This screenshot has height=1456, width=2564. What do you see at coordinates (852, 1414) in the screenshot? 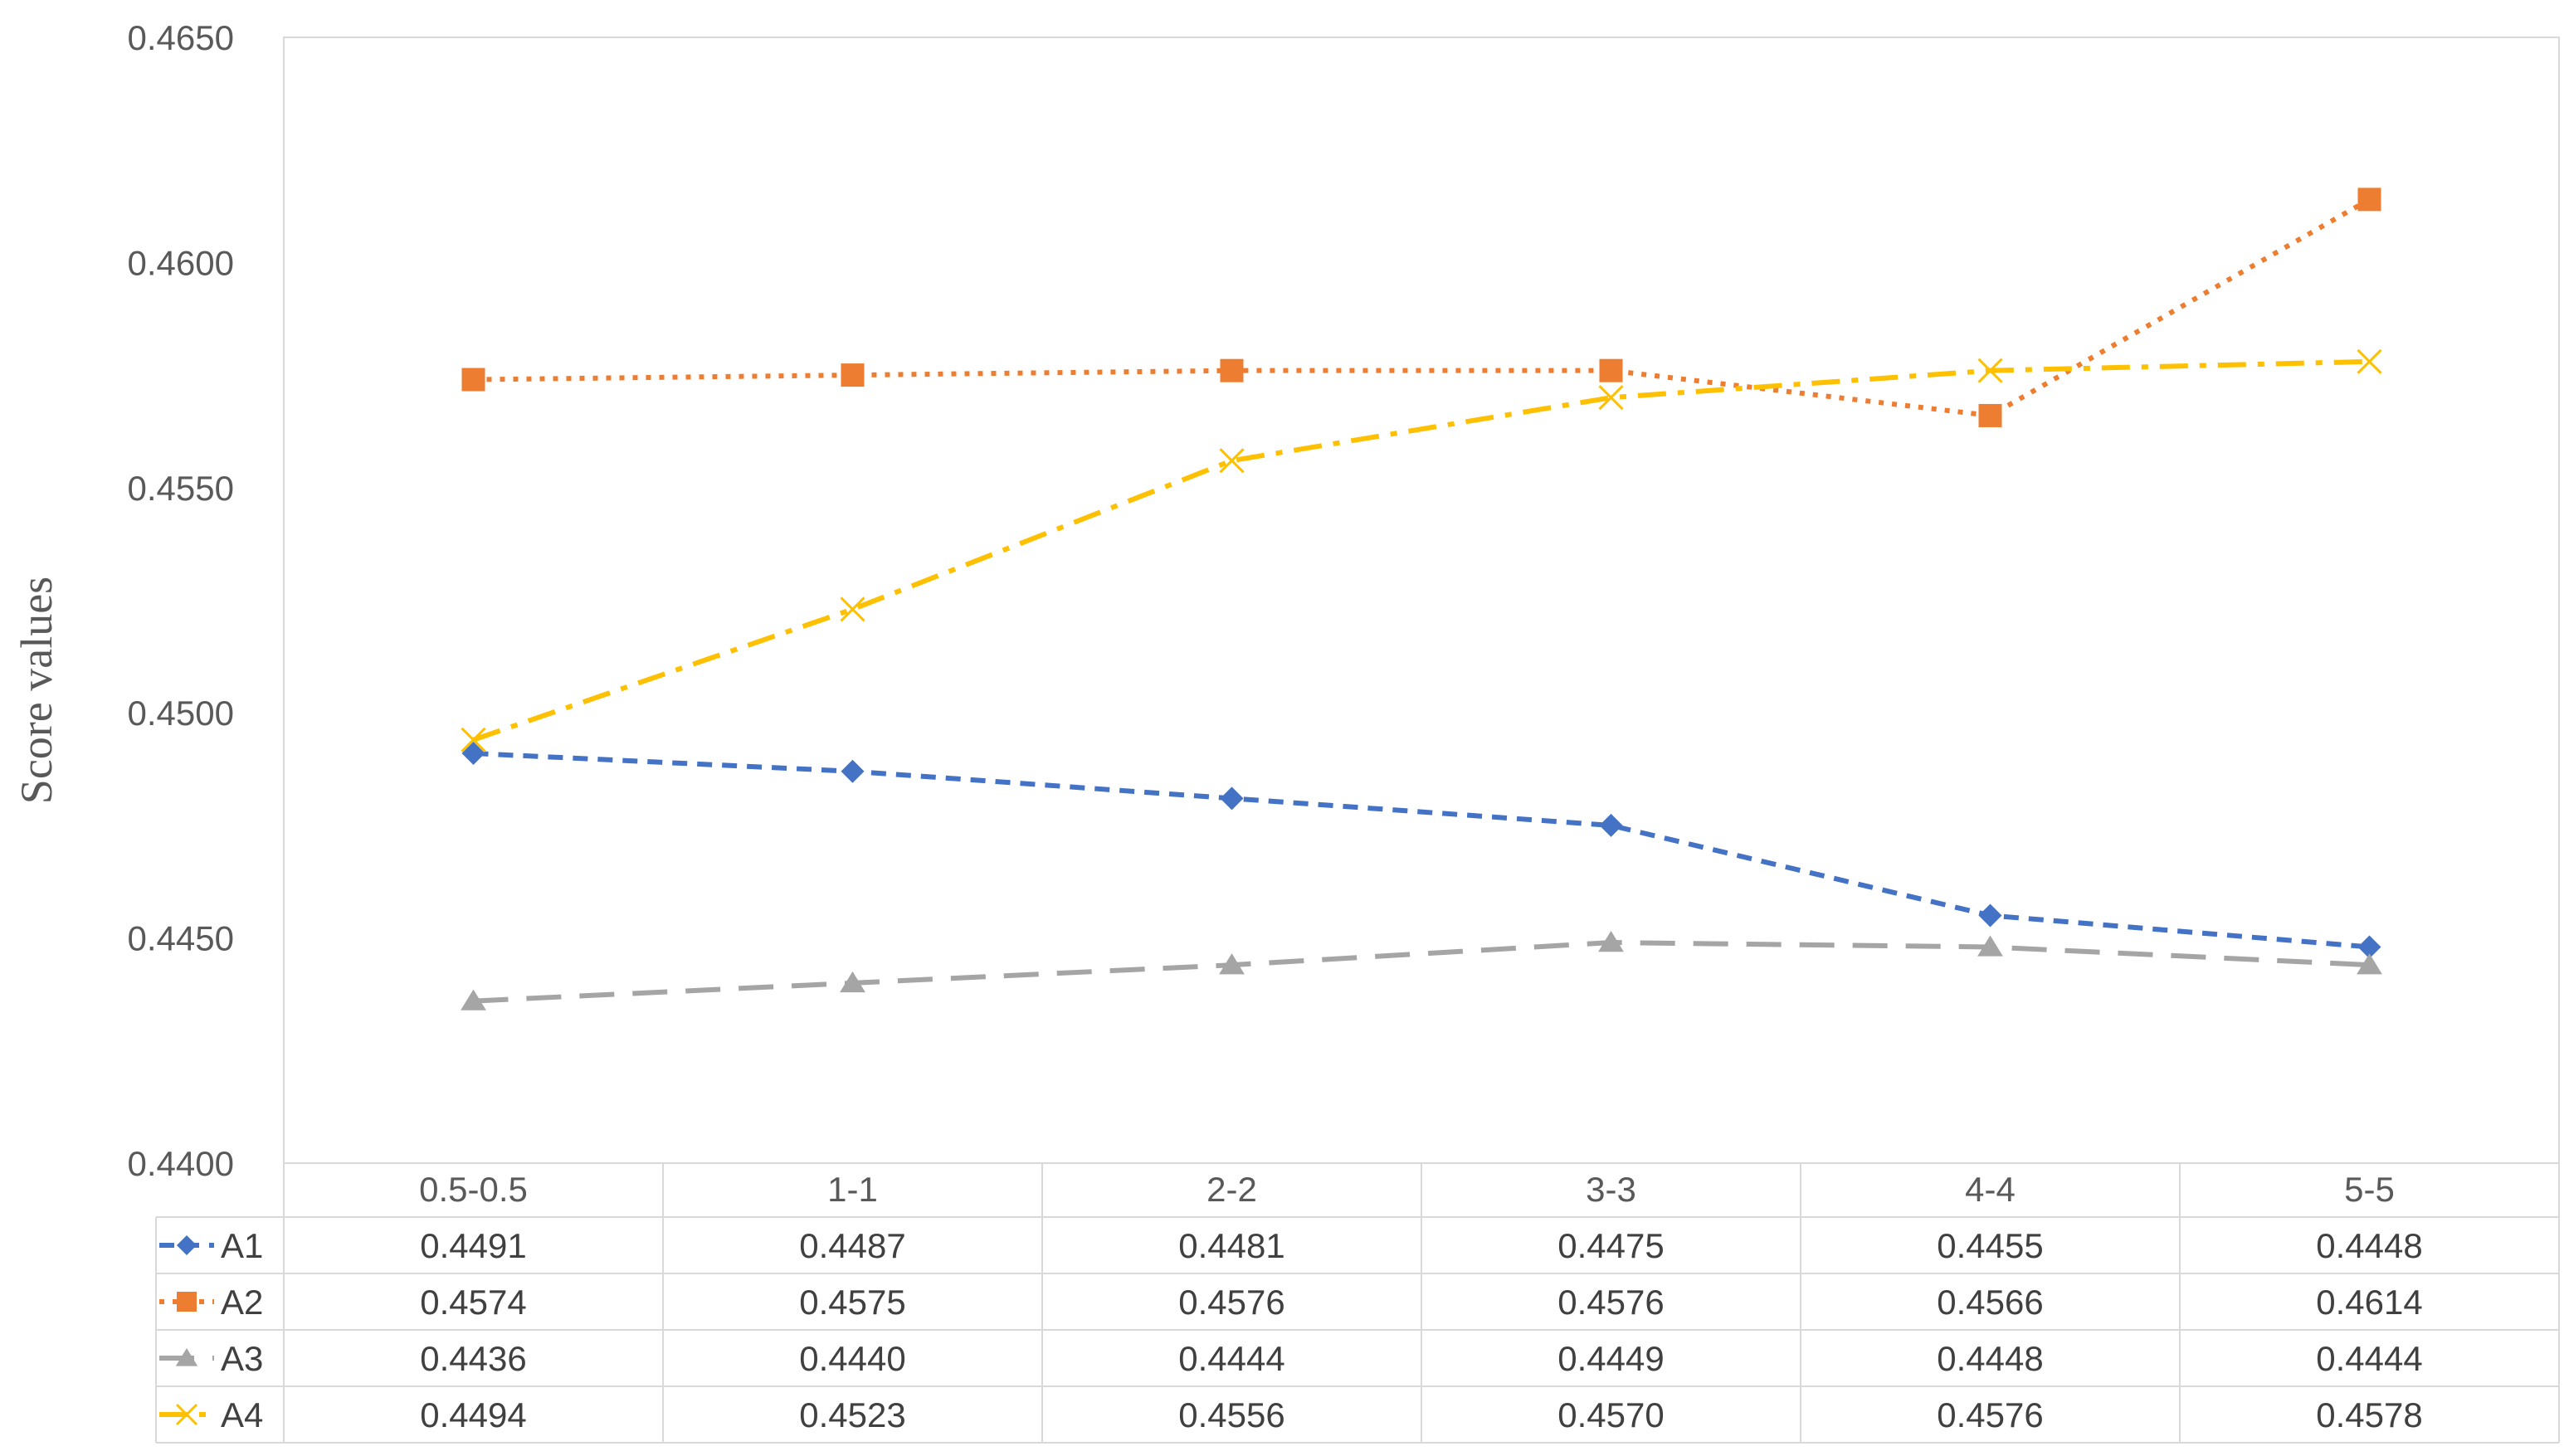
I see `table-value-a4: 0.4523` at bounding box center [852, 1414].